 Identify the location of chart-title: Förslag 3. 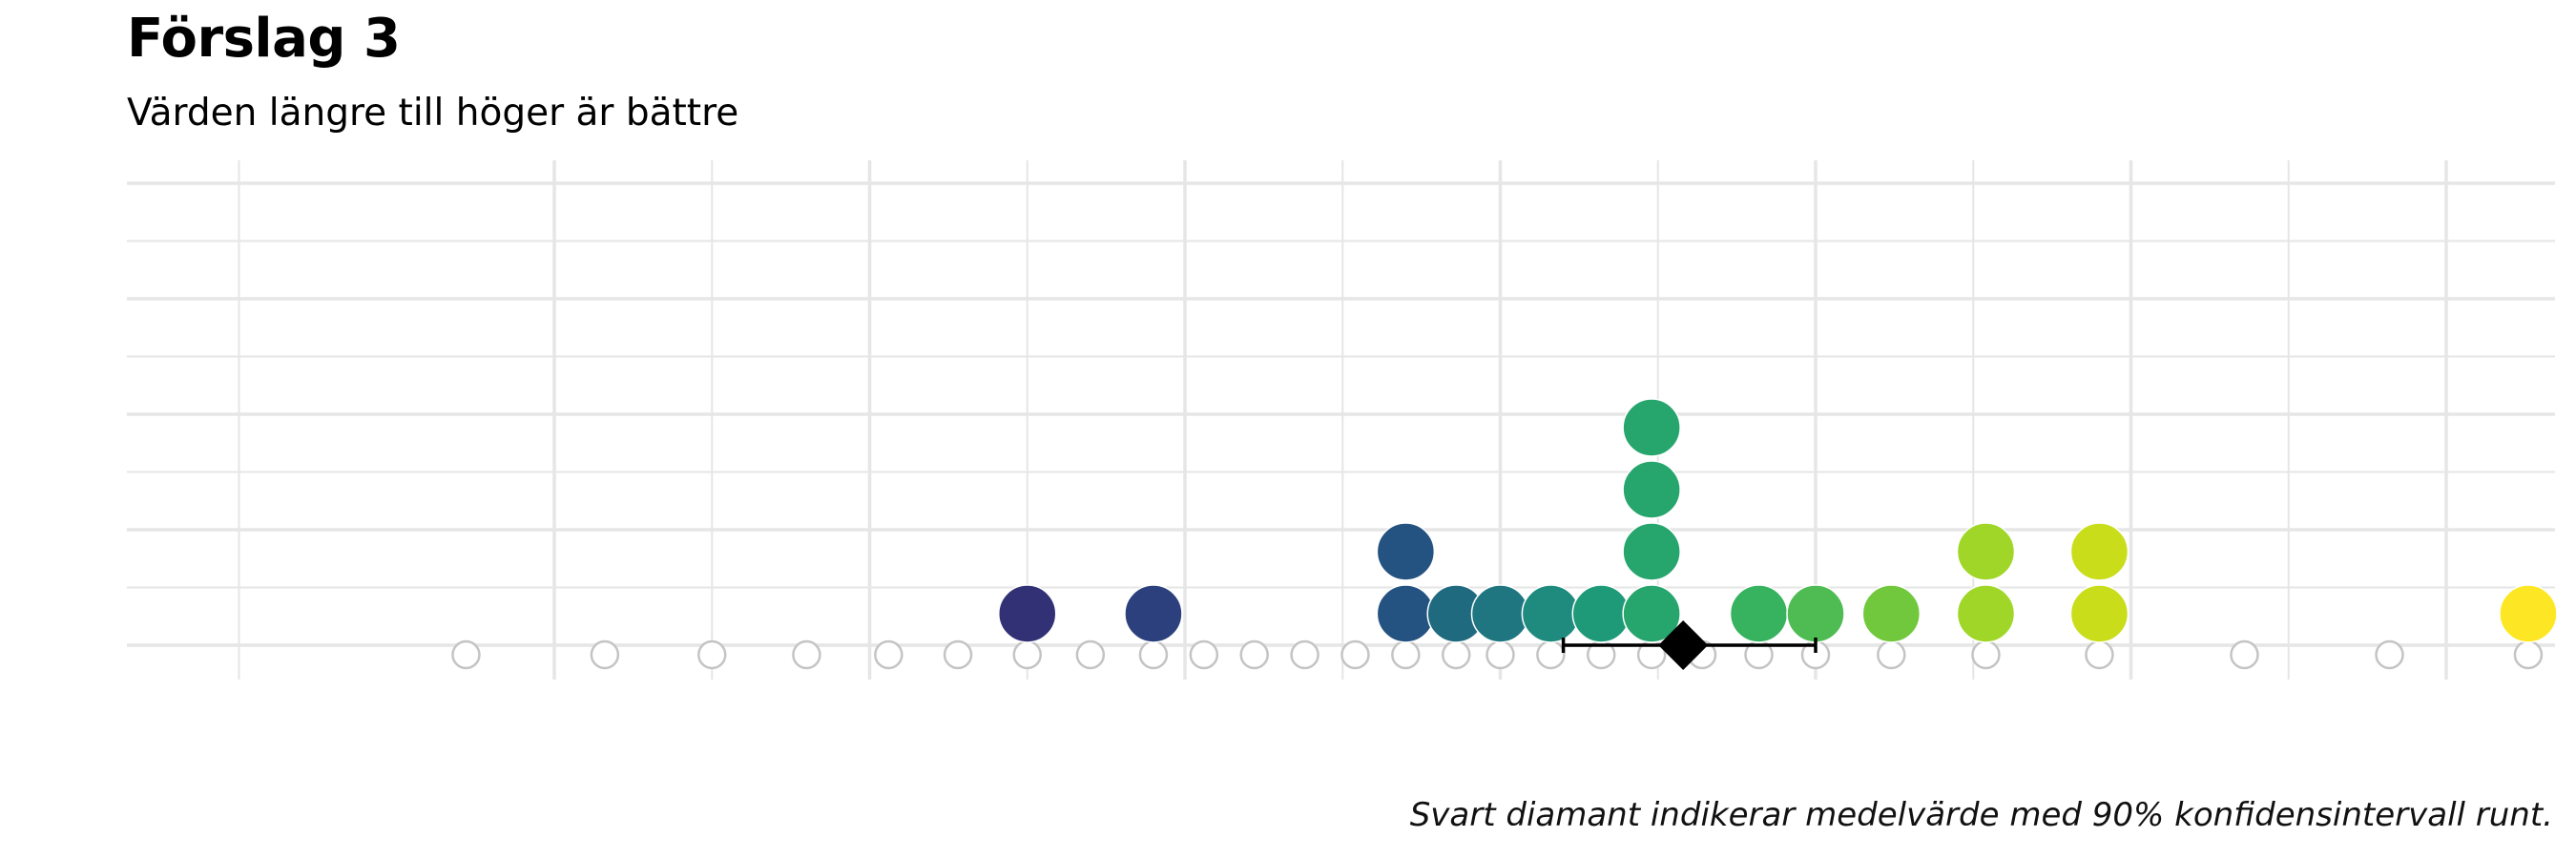
(264, 39).